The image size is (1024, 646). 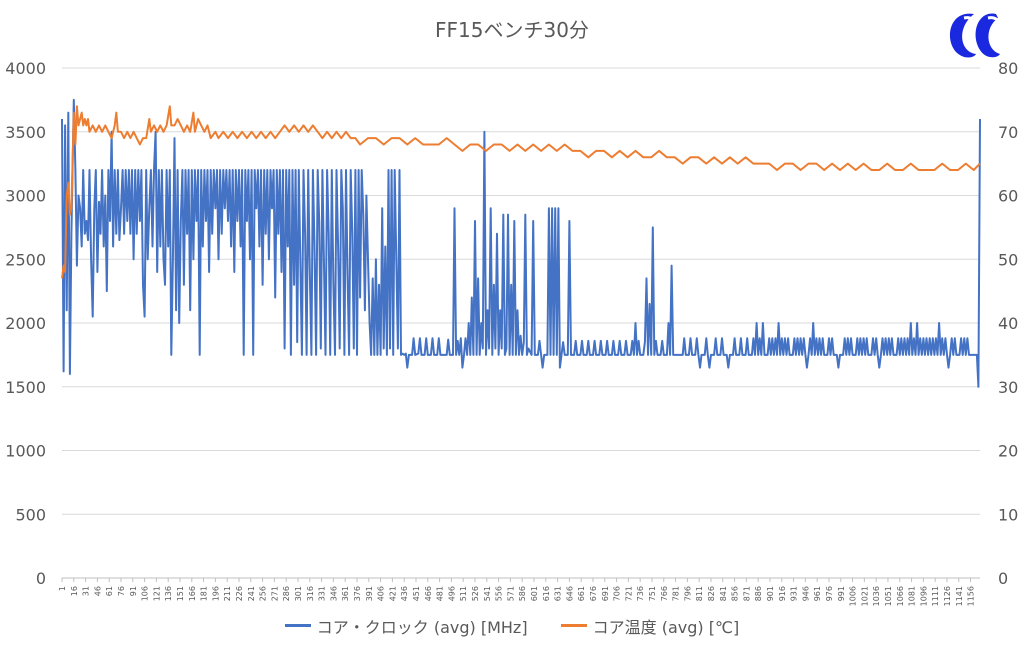 What do you see at coordinates (381, 593) in the screenshot?
I see `x-tick-label: 406` at bounding box center [381, 593].